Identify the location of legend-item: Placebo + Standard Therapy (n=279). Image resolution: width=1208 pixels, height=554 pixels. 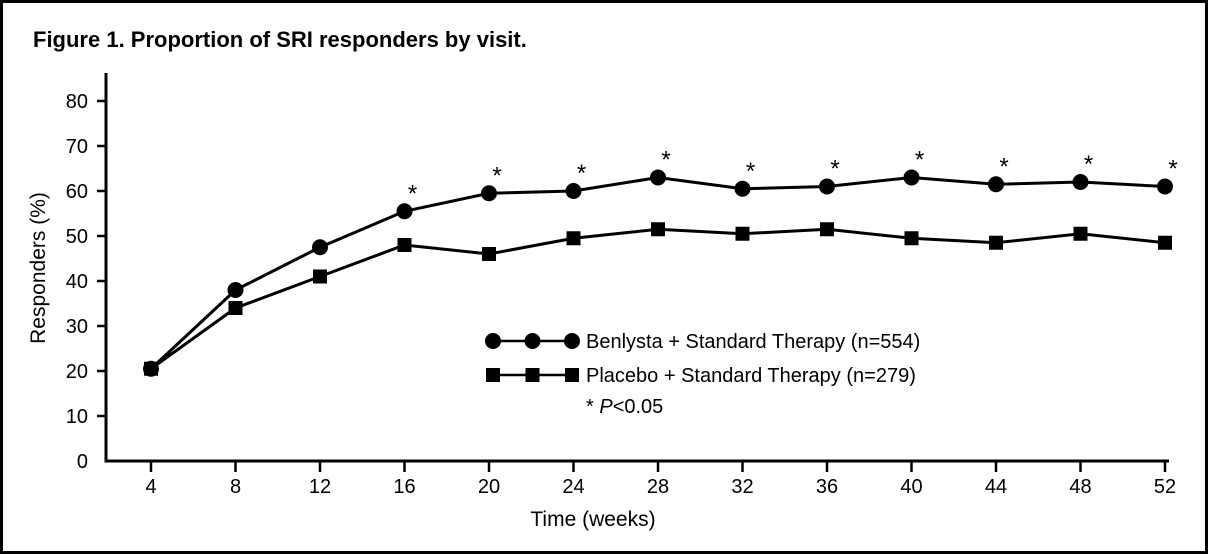
(701, 376).